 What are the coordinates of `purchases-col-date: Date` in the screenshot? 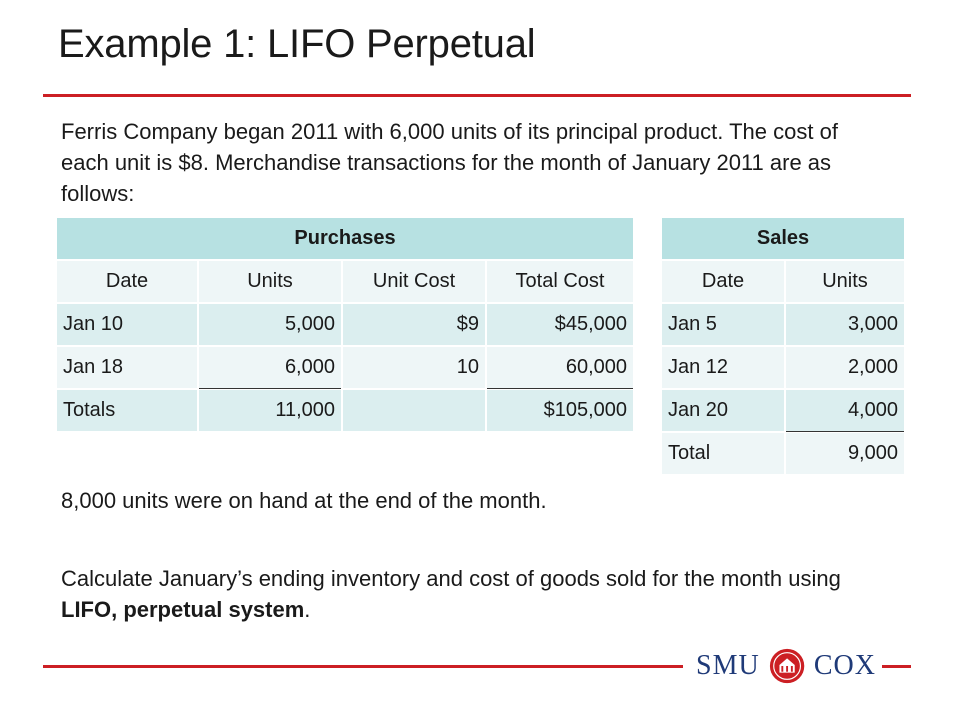 It's located at (127, 281).